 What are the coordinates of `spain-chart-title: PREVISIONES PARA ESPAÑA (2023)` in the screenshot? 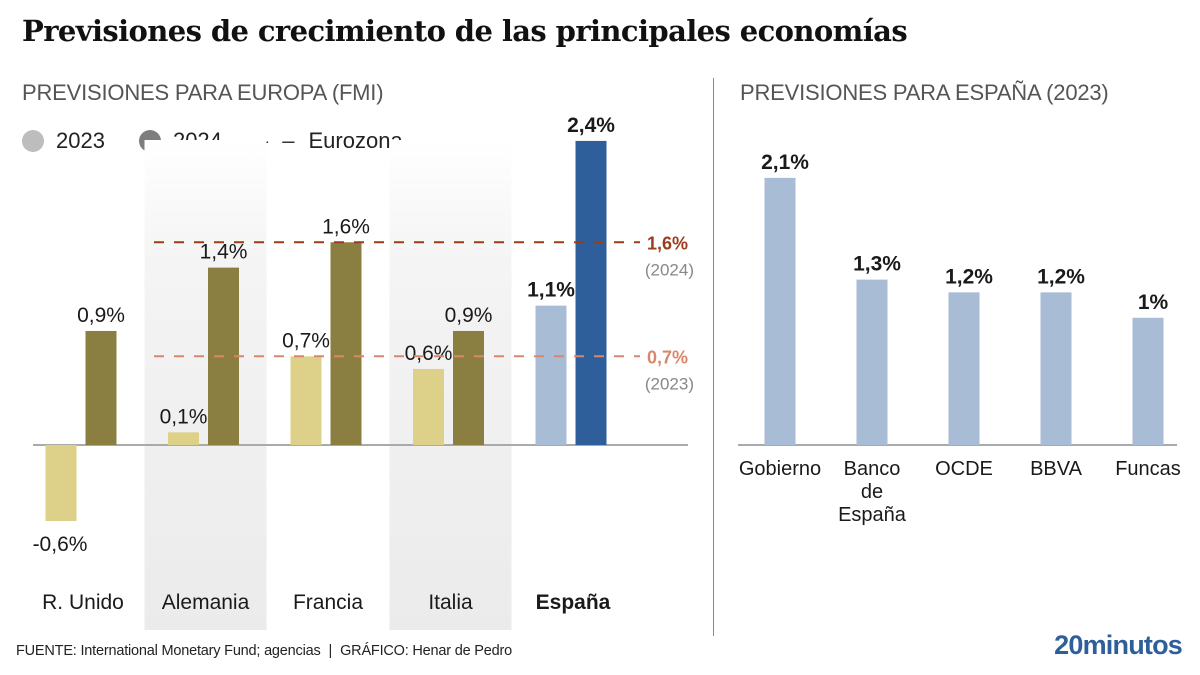 It's located at (924, 92).